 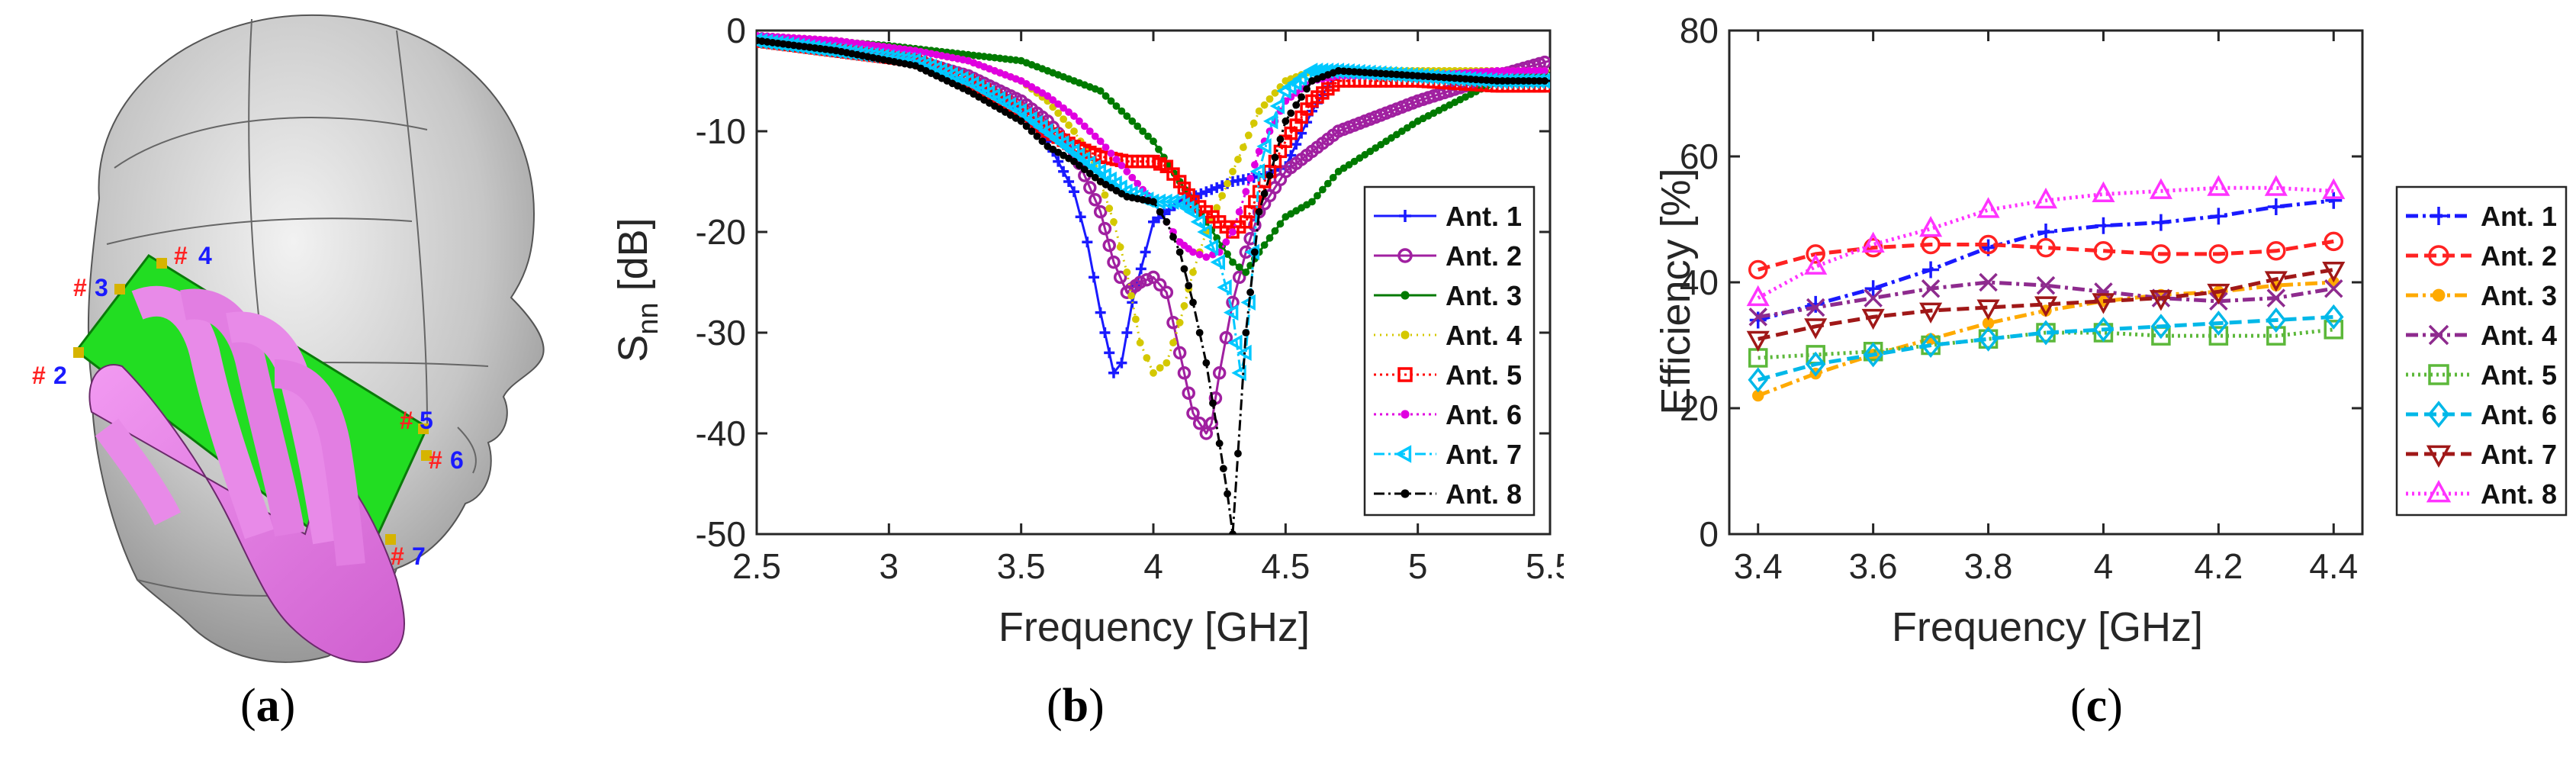 What do you see at coordinates (1989, 566) in the screenshot?
I see `efficiency-x-tick-label: 3.8` at bounding box center [1989, 566].